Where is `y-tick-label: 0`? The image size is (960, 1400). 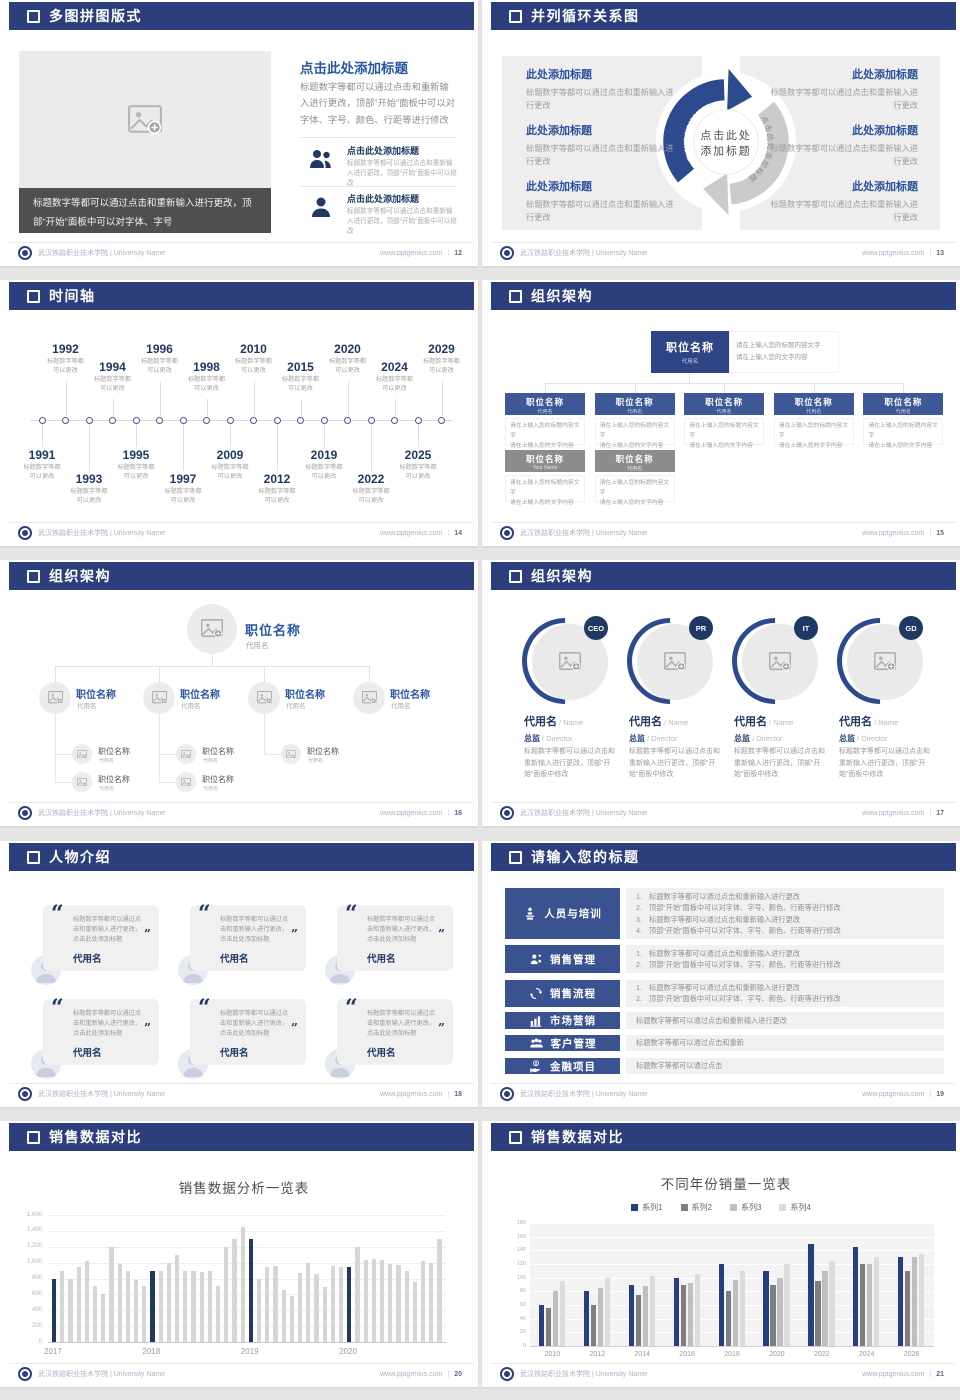
y-tick-label: 0 is located at coordinates (40, 1341).